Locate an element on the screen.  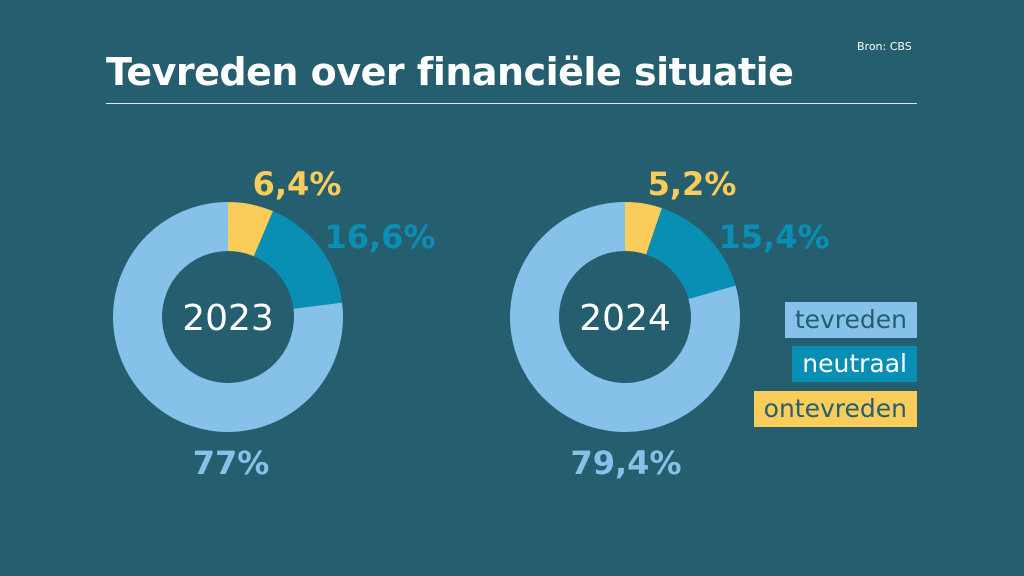
source-label: Bron: CBS is located at coordinates (884, 46).